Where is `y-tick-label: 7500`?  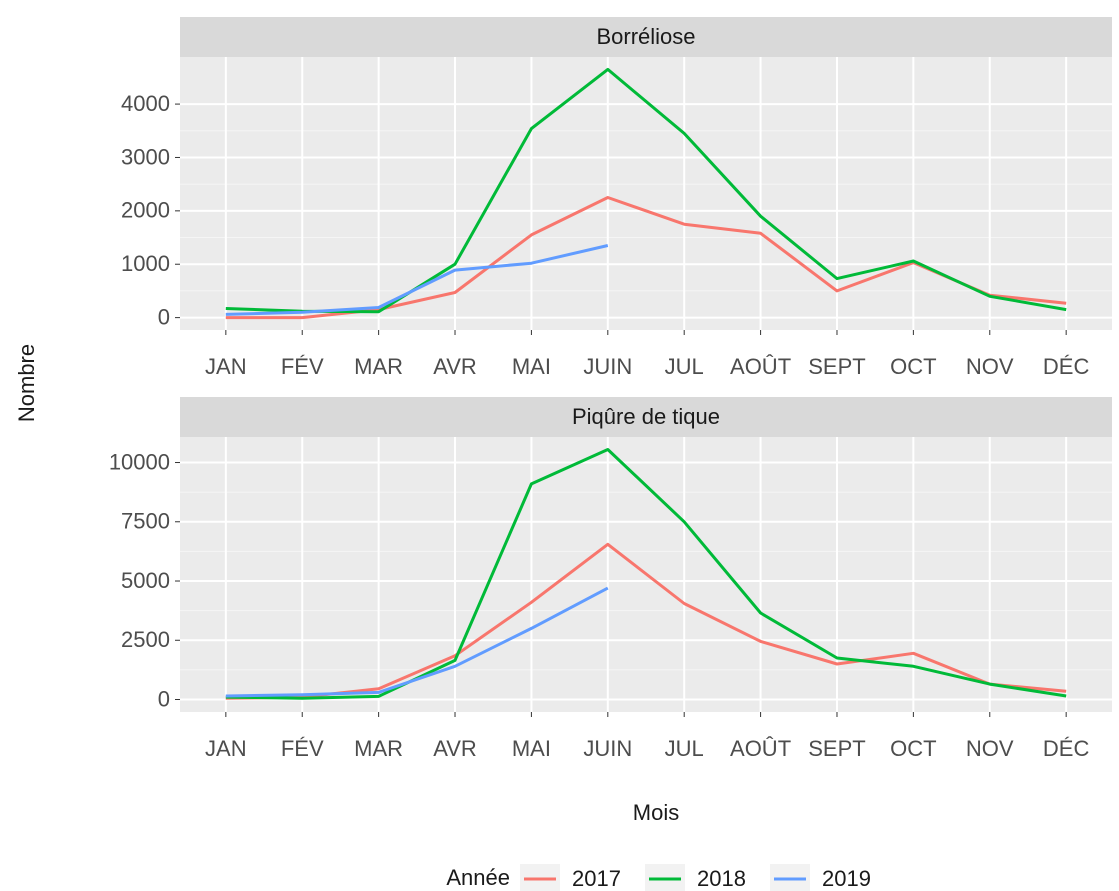
y-tick-label: 7500 is located at coordinates (145, 521).